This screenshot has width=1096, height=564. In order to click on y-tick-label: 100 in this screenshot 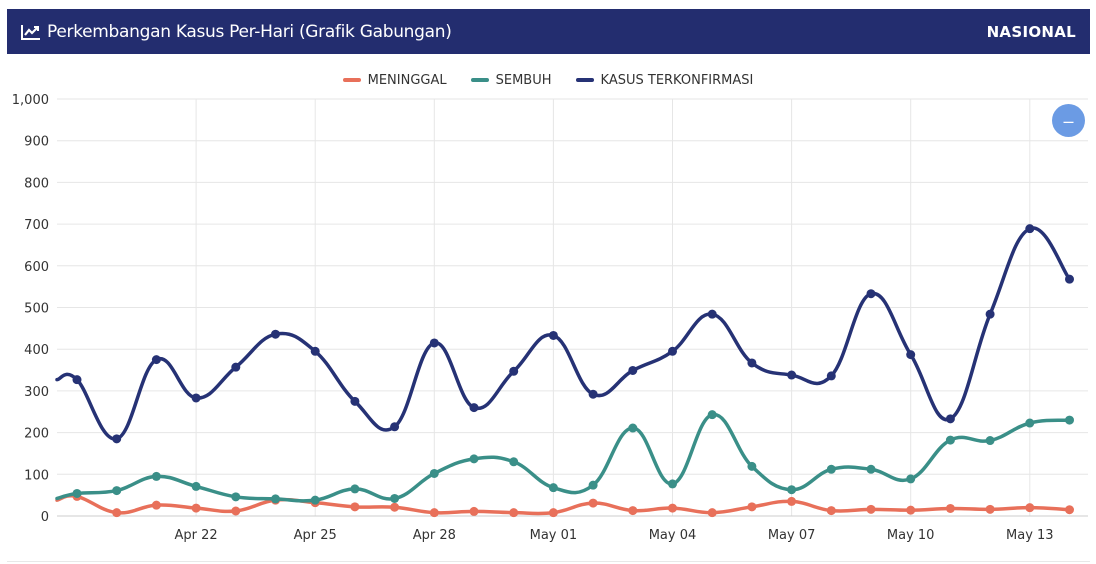, I will do `click(36, 475)`.